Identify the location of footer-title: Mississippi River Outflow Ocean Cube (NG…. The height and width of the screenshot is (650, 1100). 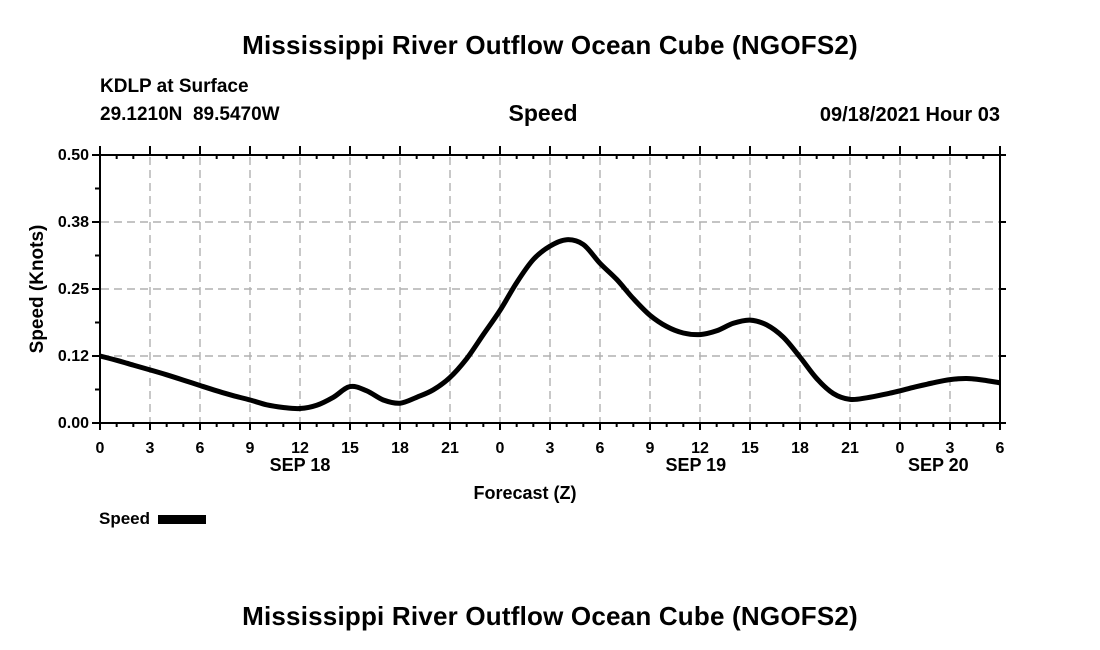
(550, 616).